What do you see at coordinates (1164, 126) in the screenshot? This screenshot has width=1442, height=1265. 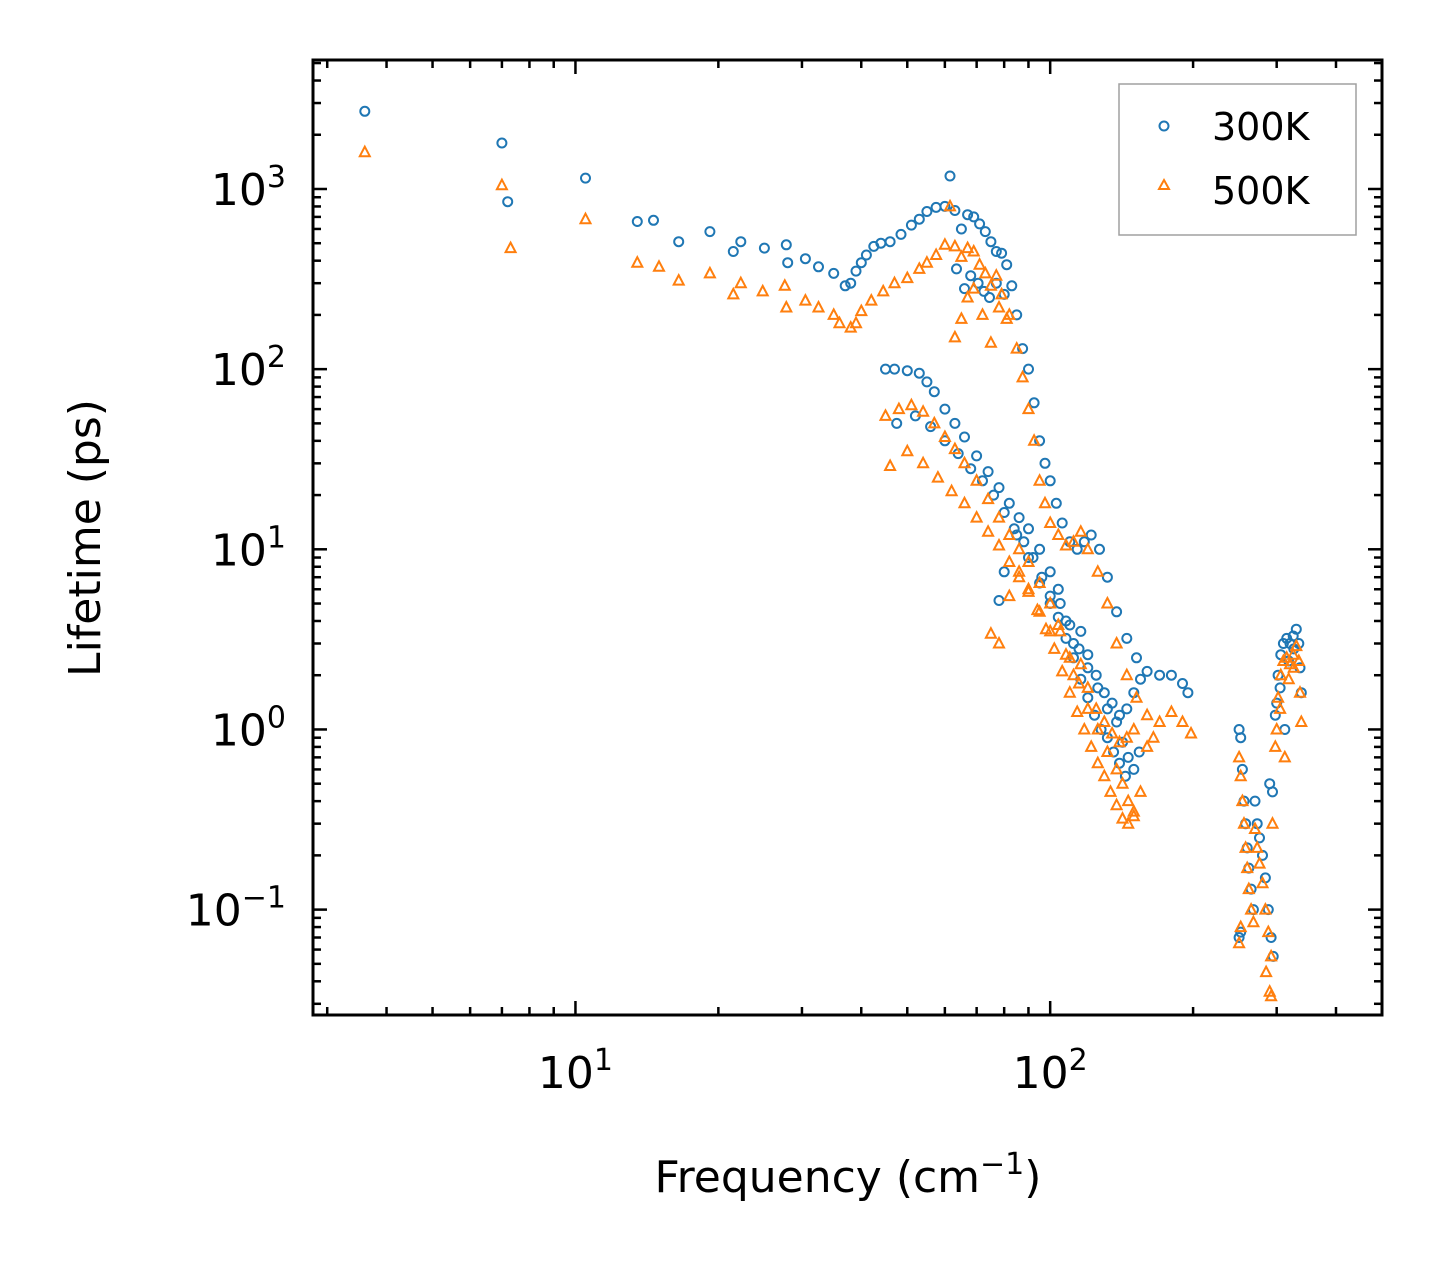 I see `legend-300k-marker` at bounding box center [1164, 126].